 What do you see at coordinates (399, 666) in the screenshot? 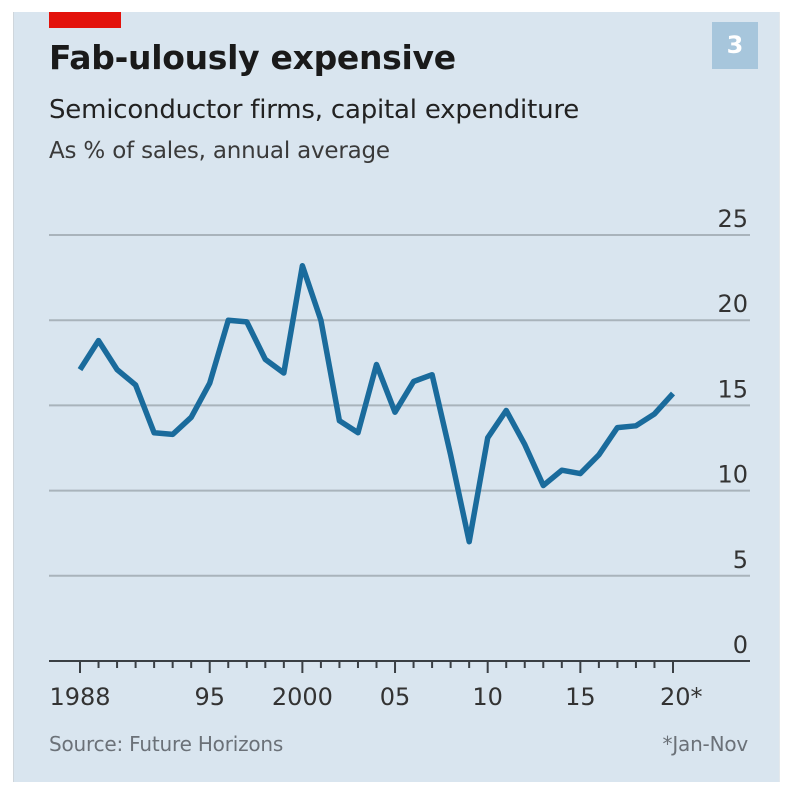
I see `x-axis` at bounding box center [399, 666].